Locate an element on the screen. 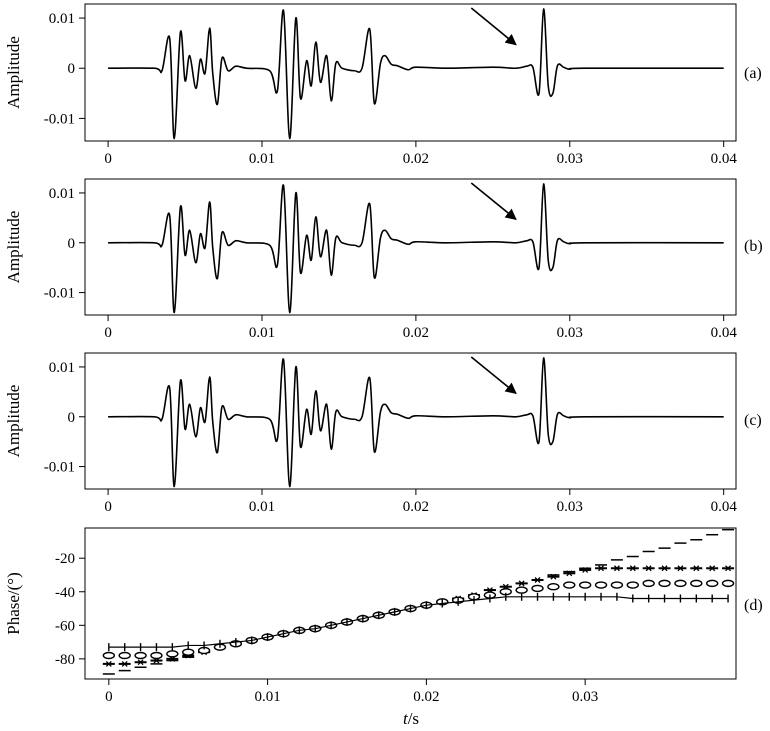  panel-tag-a: (a) is located at coordinates (753, 73).